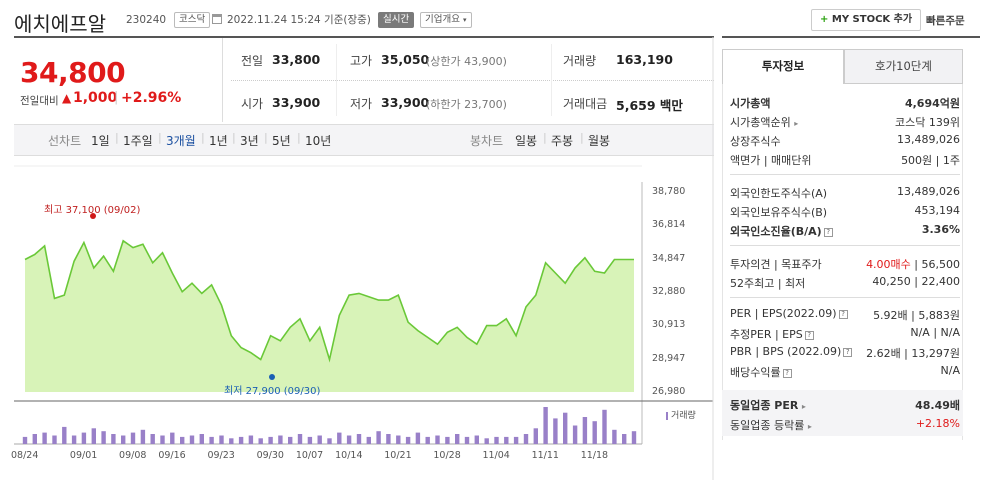  I want to click on ind-per-label: 동일업종 PER, so click(764, 405).